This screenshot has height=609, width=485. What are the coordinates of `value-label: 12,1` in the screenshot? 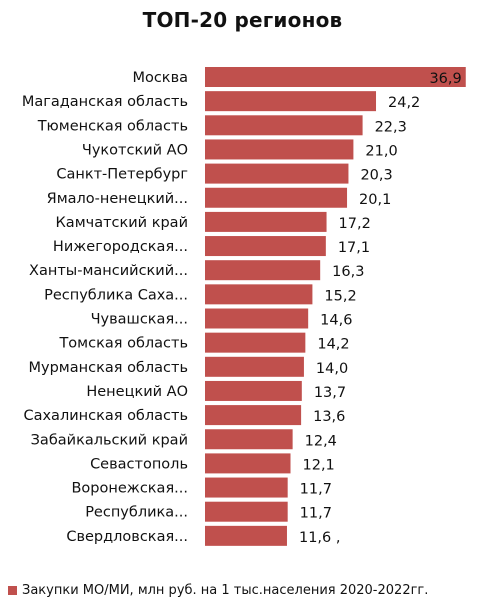 It's located at (319, 465).